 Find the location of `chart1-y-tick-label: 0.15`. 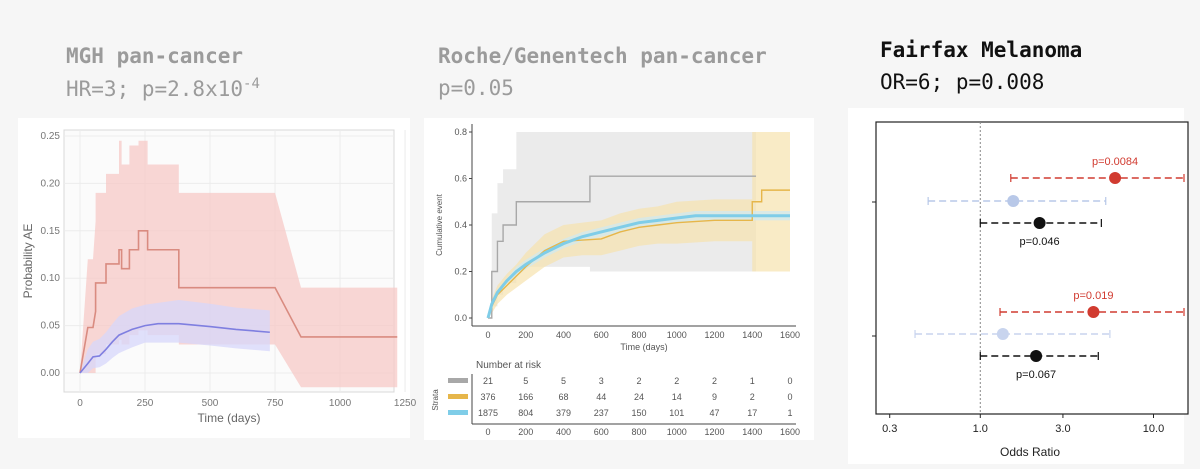

chart1-y-tick-label: 0.15 is located at coordinates (51, 231).